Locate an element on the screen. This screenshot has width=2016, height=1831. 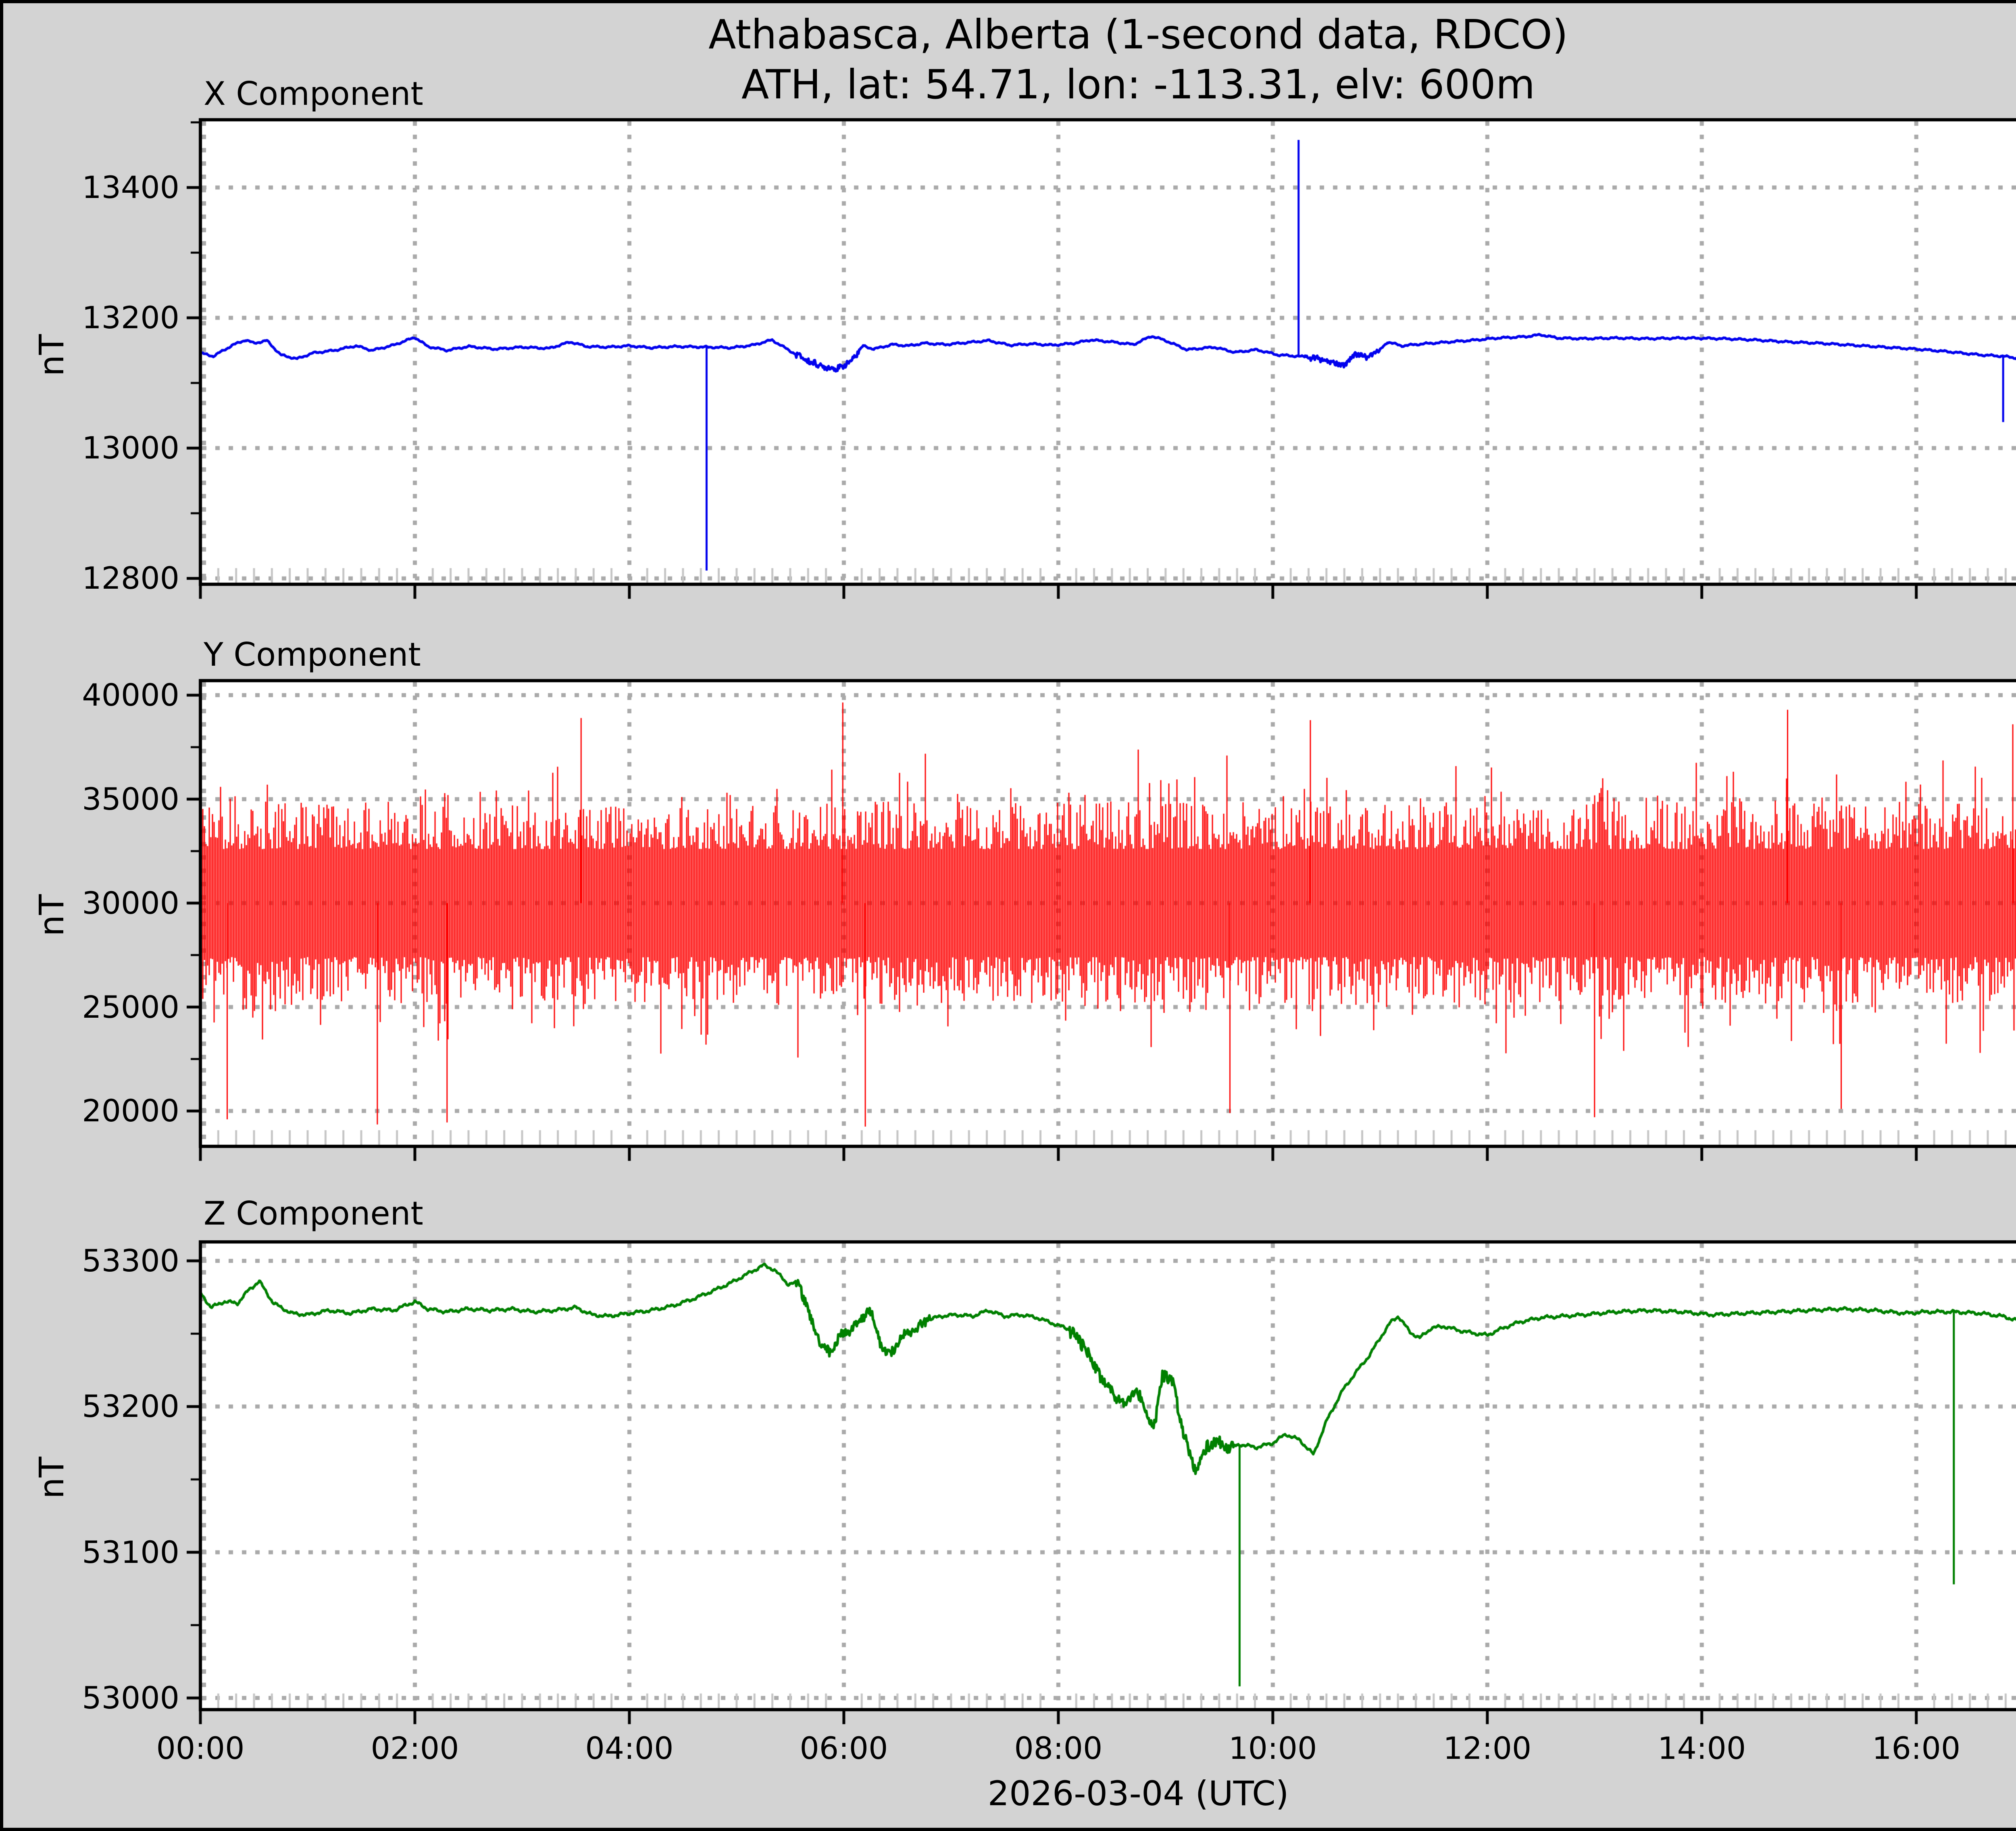
y-axis-label-z-panel: nT is located at coordinates (51, 1477).